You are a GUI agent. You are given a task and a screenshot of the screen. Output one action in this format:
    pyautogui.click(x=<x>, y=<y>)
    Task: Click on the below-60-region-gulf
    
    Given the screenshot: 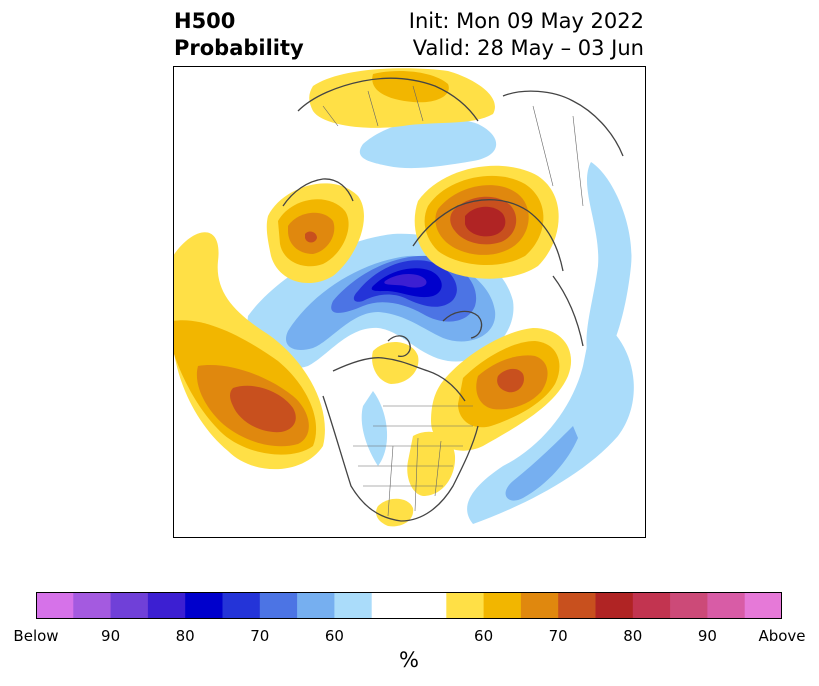 What is the action you would take?
    pyautogui.click(x=374, y=428)
    